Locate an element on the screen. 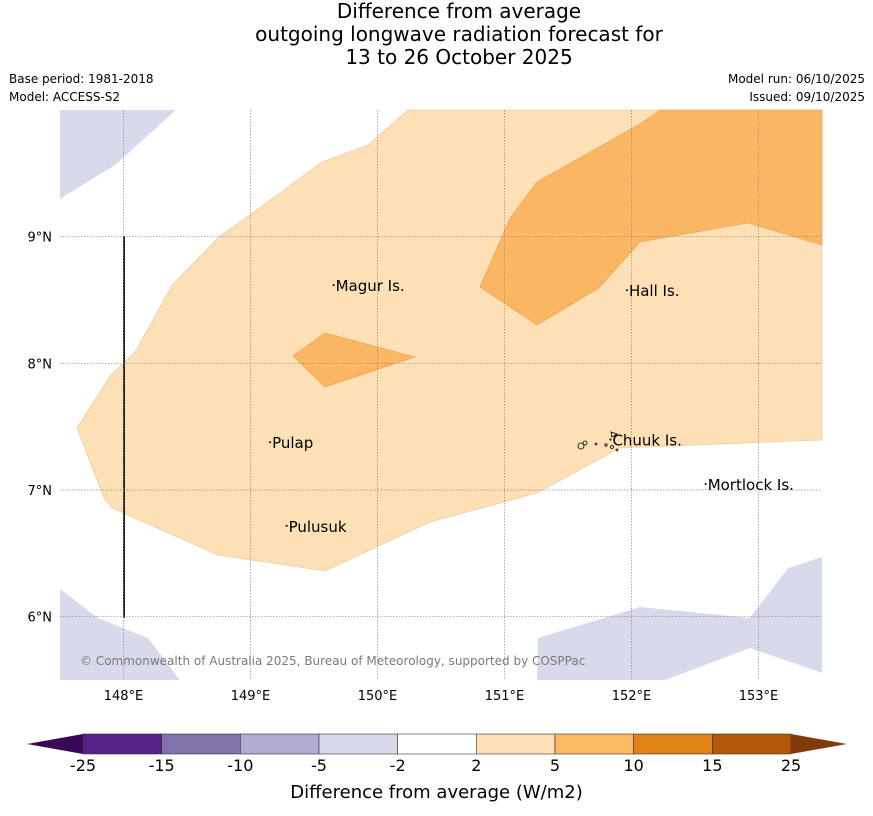 The image size is (873, 816). colorbar-tick-label: 2 is located at coordinates (476, 765).